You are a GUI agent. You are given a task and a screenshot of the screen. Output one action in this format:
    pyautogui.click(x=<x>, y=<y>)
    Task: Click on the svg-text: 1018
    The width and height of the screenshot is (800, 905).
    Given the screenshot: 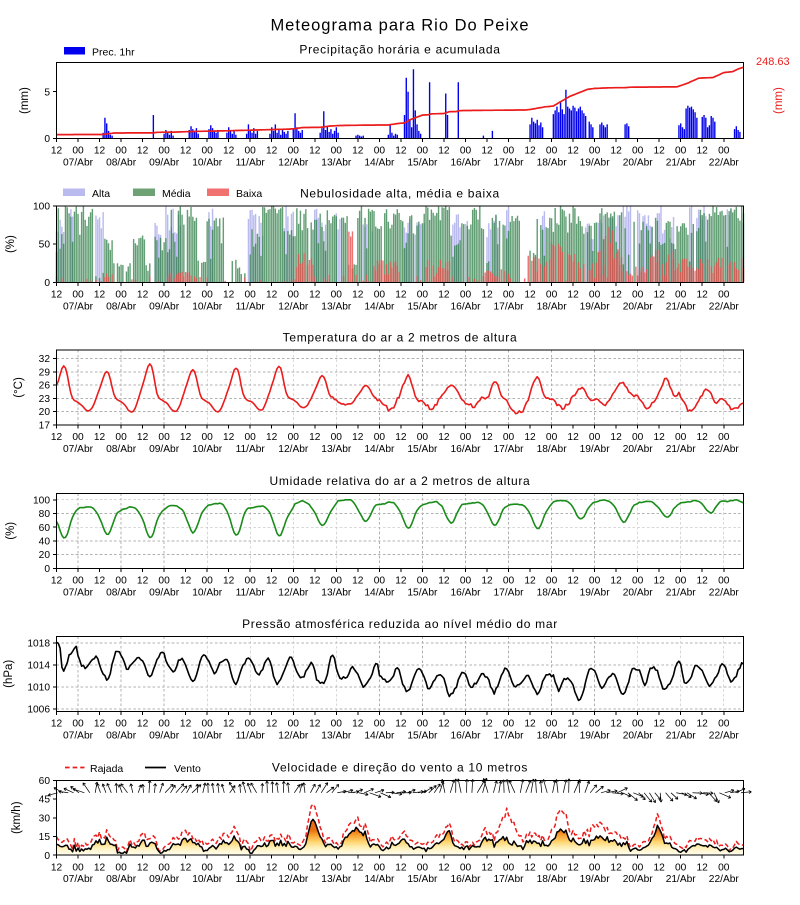 What is the action you would take?
    pyautogui.click(x=38, y=644)
    